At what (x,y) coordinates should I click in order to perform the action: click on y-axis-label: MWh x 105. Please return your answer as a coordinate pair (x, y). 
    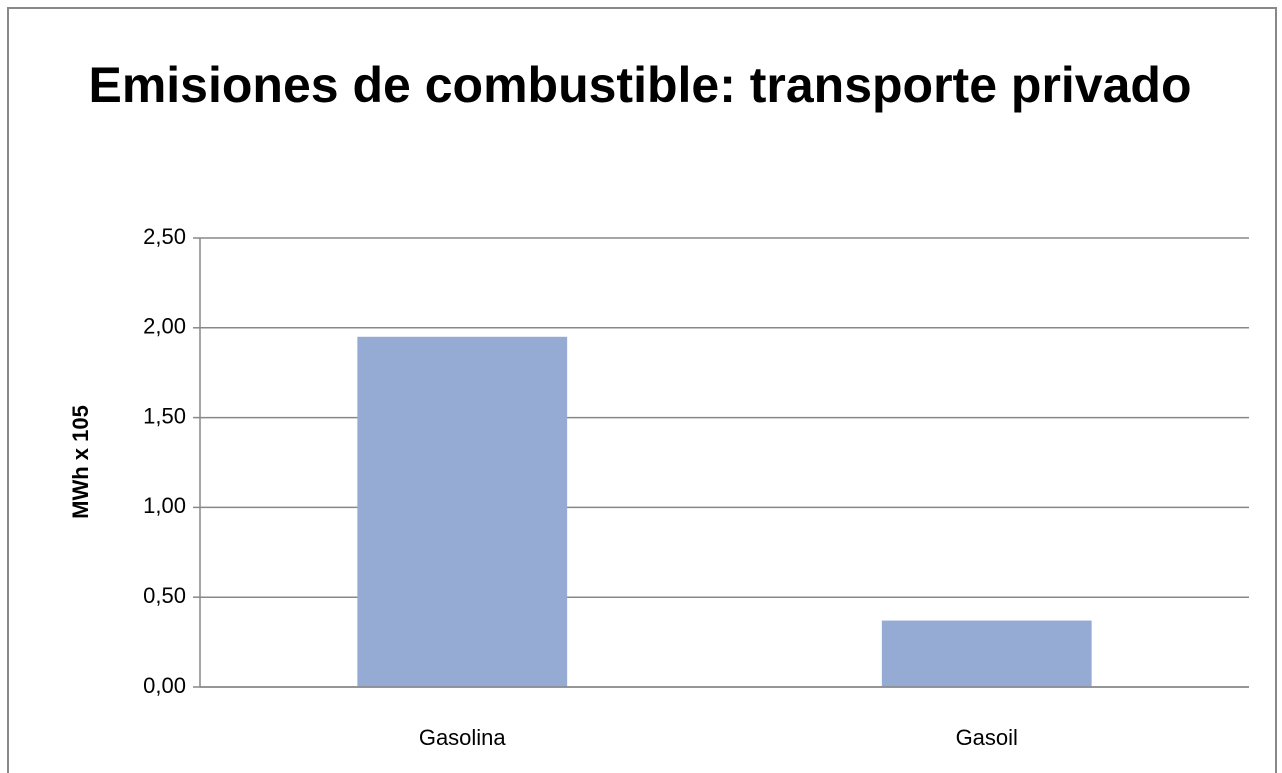
    Looking at the image, I should click on (80, 462).